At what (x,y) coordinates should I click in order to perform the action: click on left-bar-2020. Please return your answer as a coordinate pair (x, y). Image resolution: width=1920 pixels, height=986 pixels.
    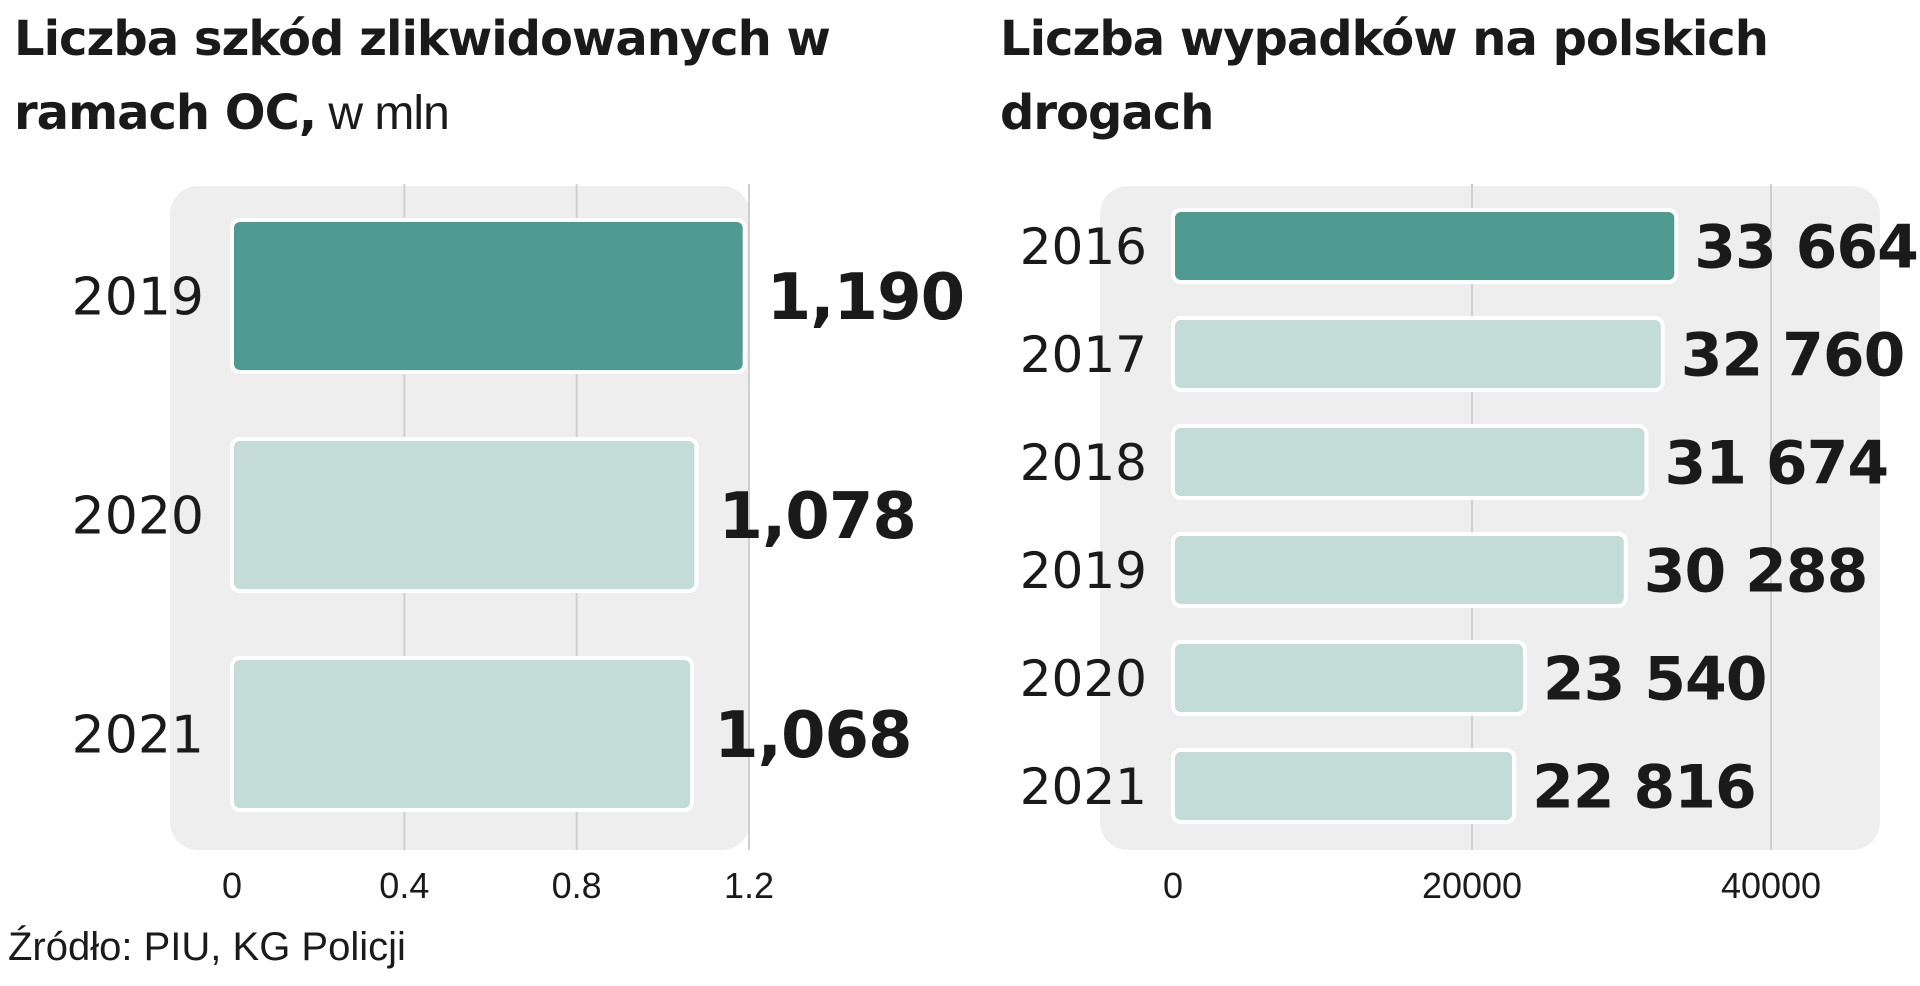
    Looking at the image, I should click on (464, 515).